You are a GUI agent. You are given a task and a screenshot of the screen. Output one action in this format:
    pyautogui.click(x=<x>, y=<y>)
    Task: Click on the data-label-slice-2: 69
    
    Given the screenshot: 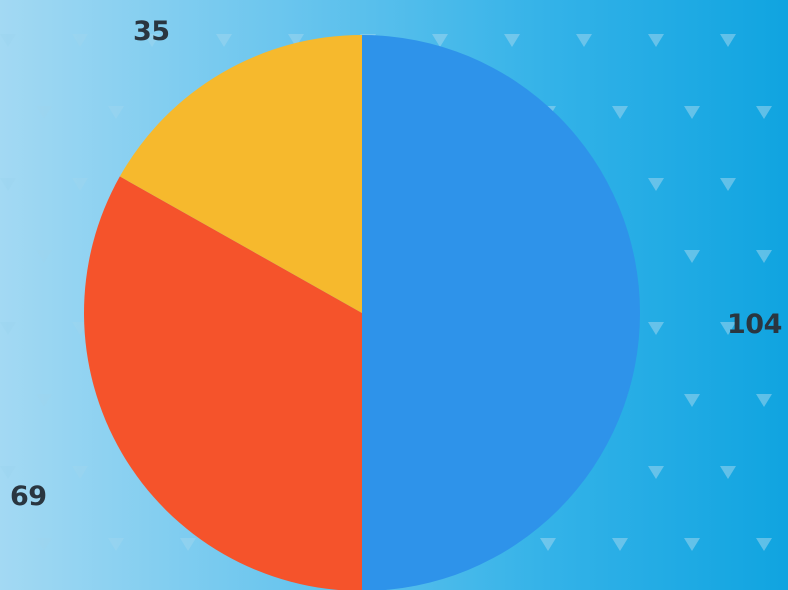 What is the action you would take?
    pyautogui.click(x=28, y=496)
    